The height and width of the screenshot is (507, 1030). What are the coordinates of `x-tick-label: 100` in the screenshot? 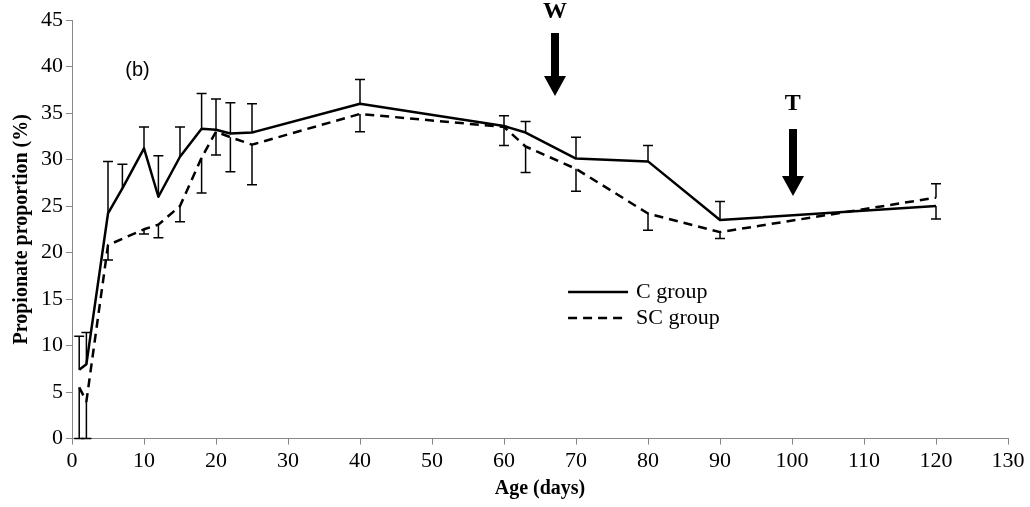 It's located at (792, 459).